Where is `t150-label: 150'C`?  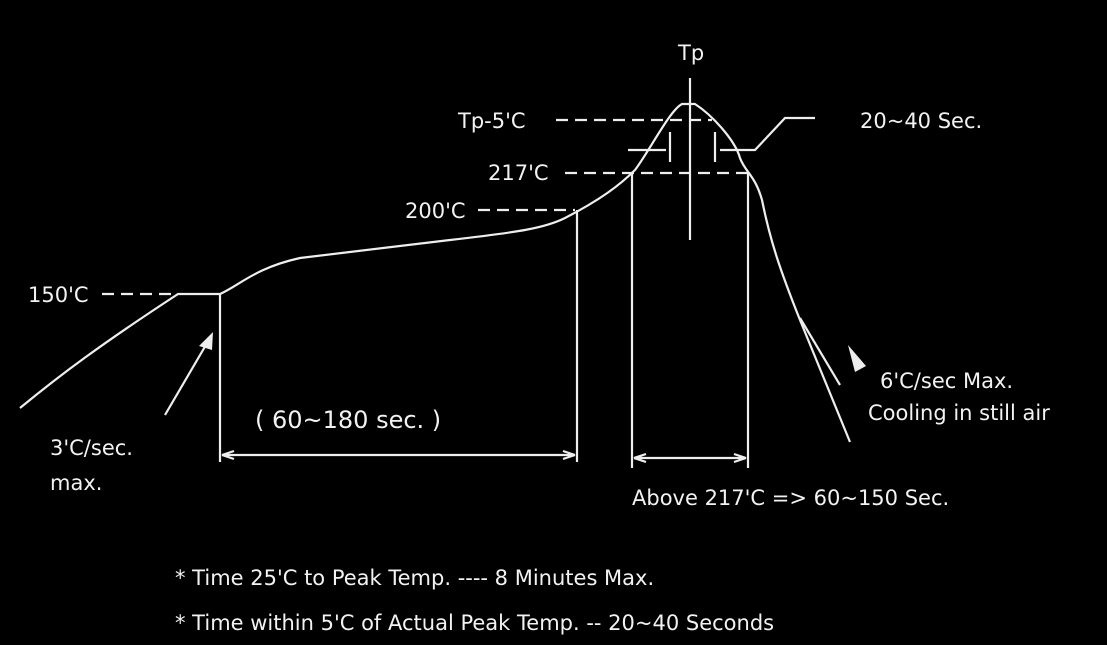
t150-label: 150'C is located at coordinates (58, 295).